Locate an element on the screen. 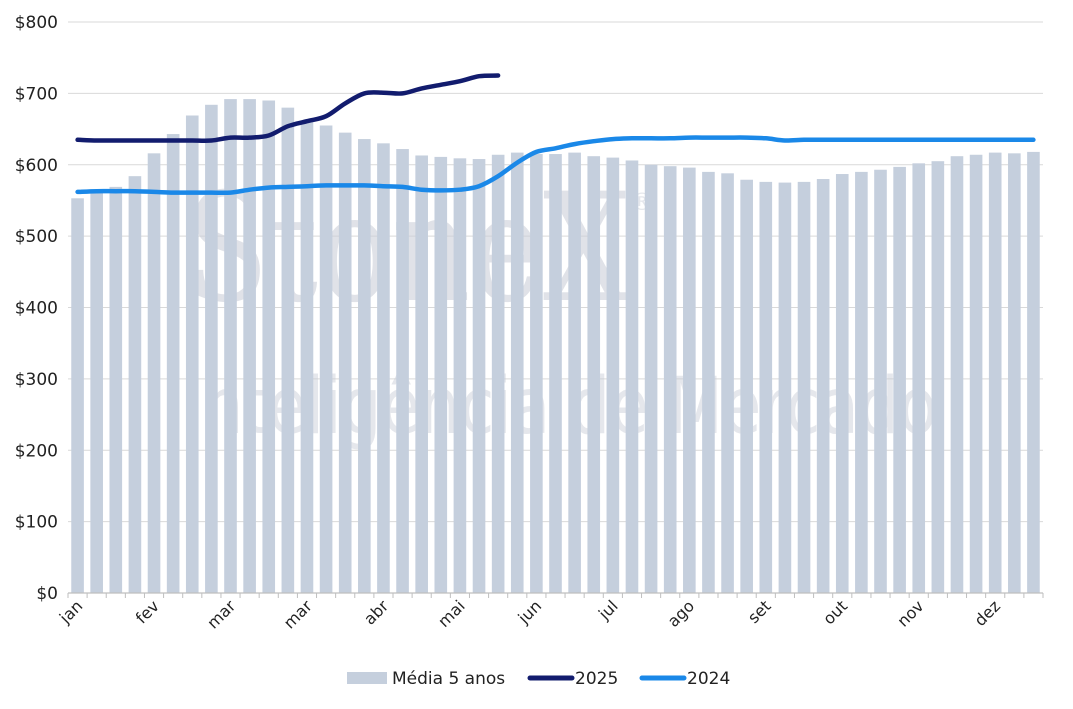  legend-label-2025: 2025 is located at coordinates (596, 679).